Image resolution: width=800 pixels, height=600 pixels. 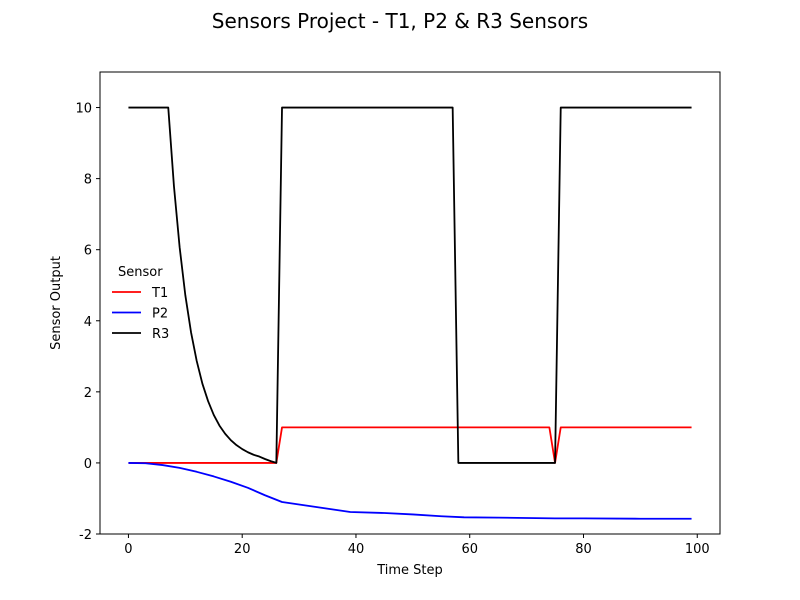 What do you see at coordinates (409, 570) in the screenshot?
I see `x-axis-label: Time Step` at bounding box center [409, 570].